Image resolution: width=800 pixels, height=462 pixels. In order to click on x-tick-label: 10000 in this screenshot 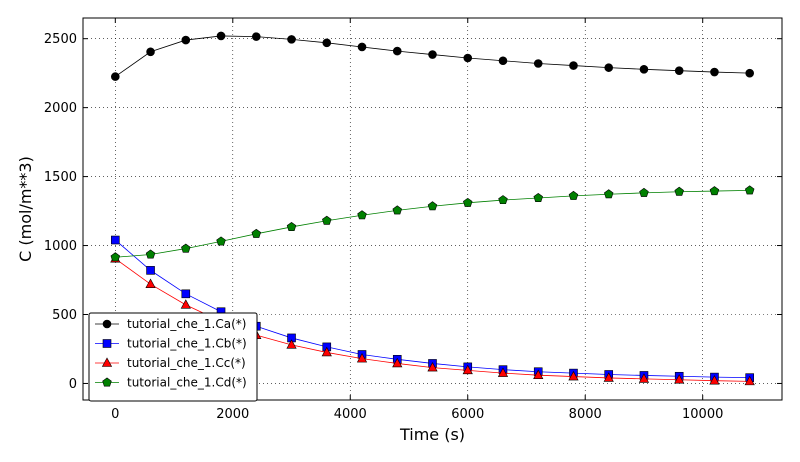, I will do `click(702, 414)`.